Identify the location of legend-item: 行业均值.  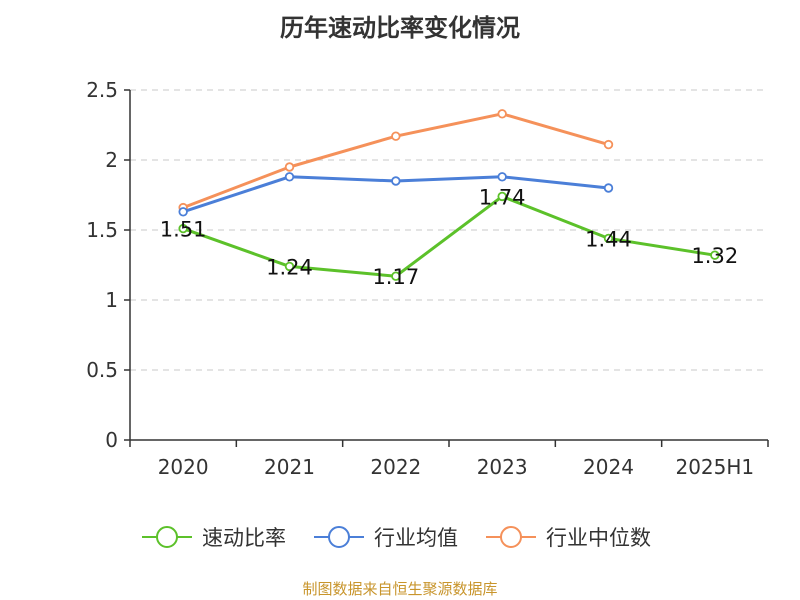
(386, 538).